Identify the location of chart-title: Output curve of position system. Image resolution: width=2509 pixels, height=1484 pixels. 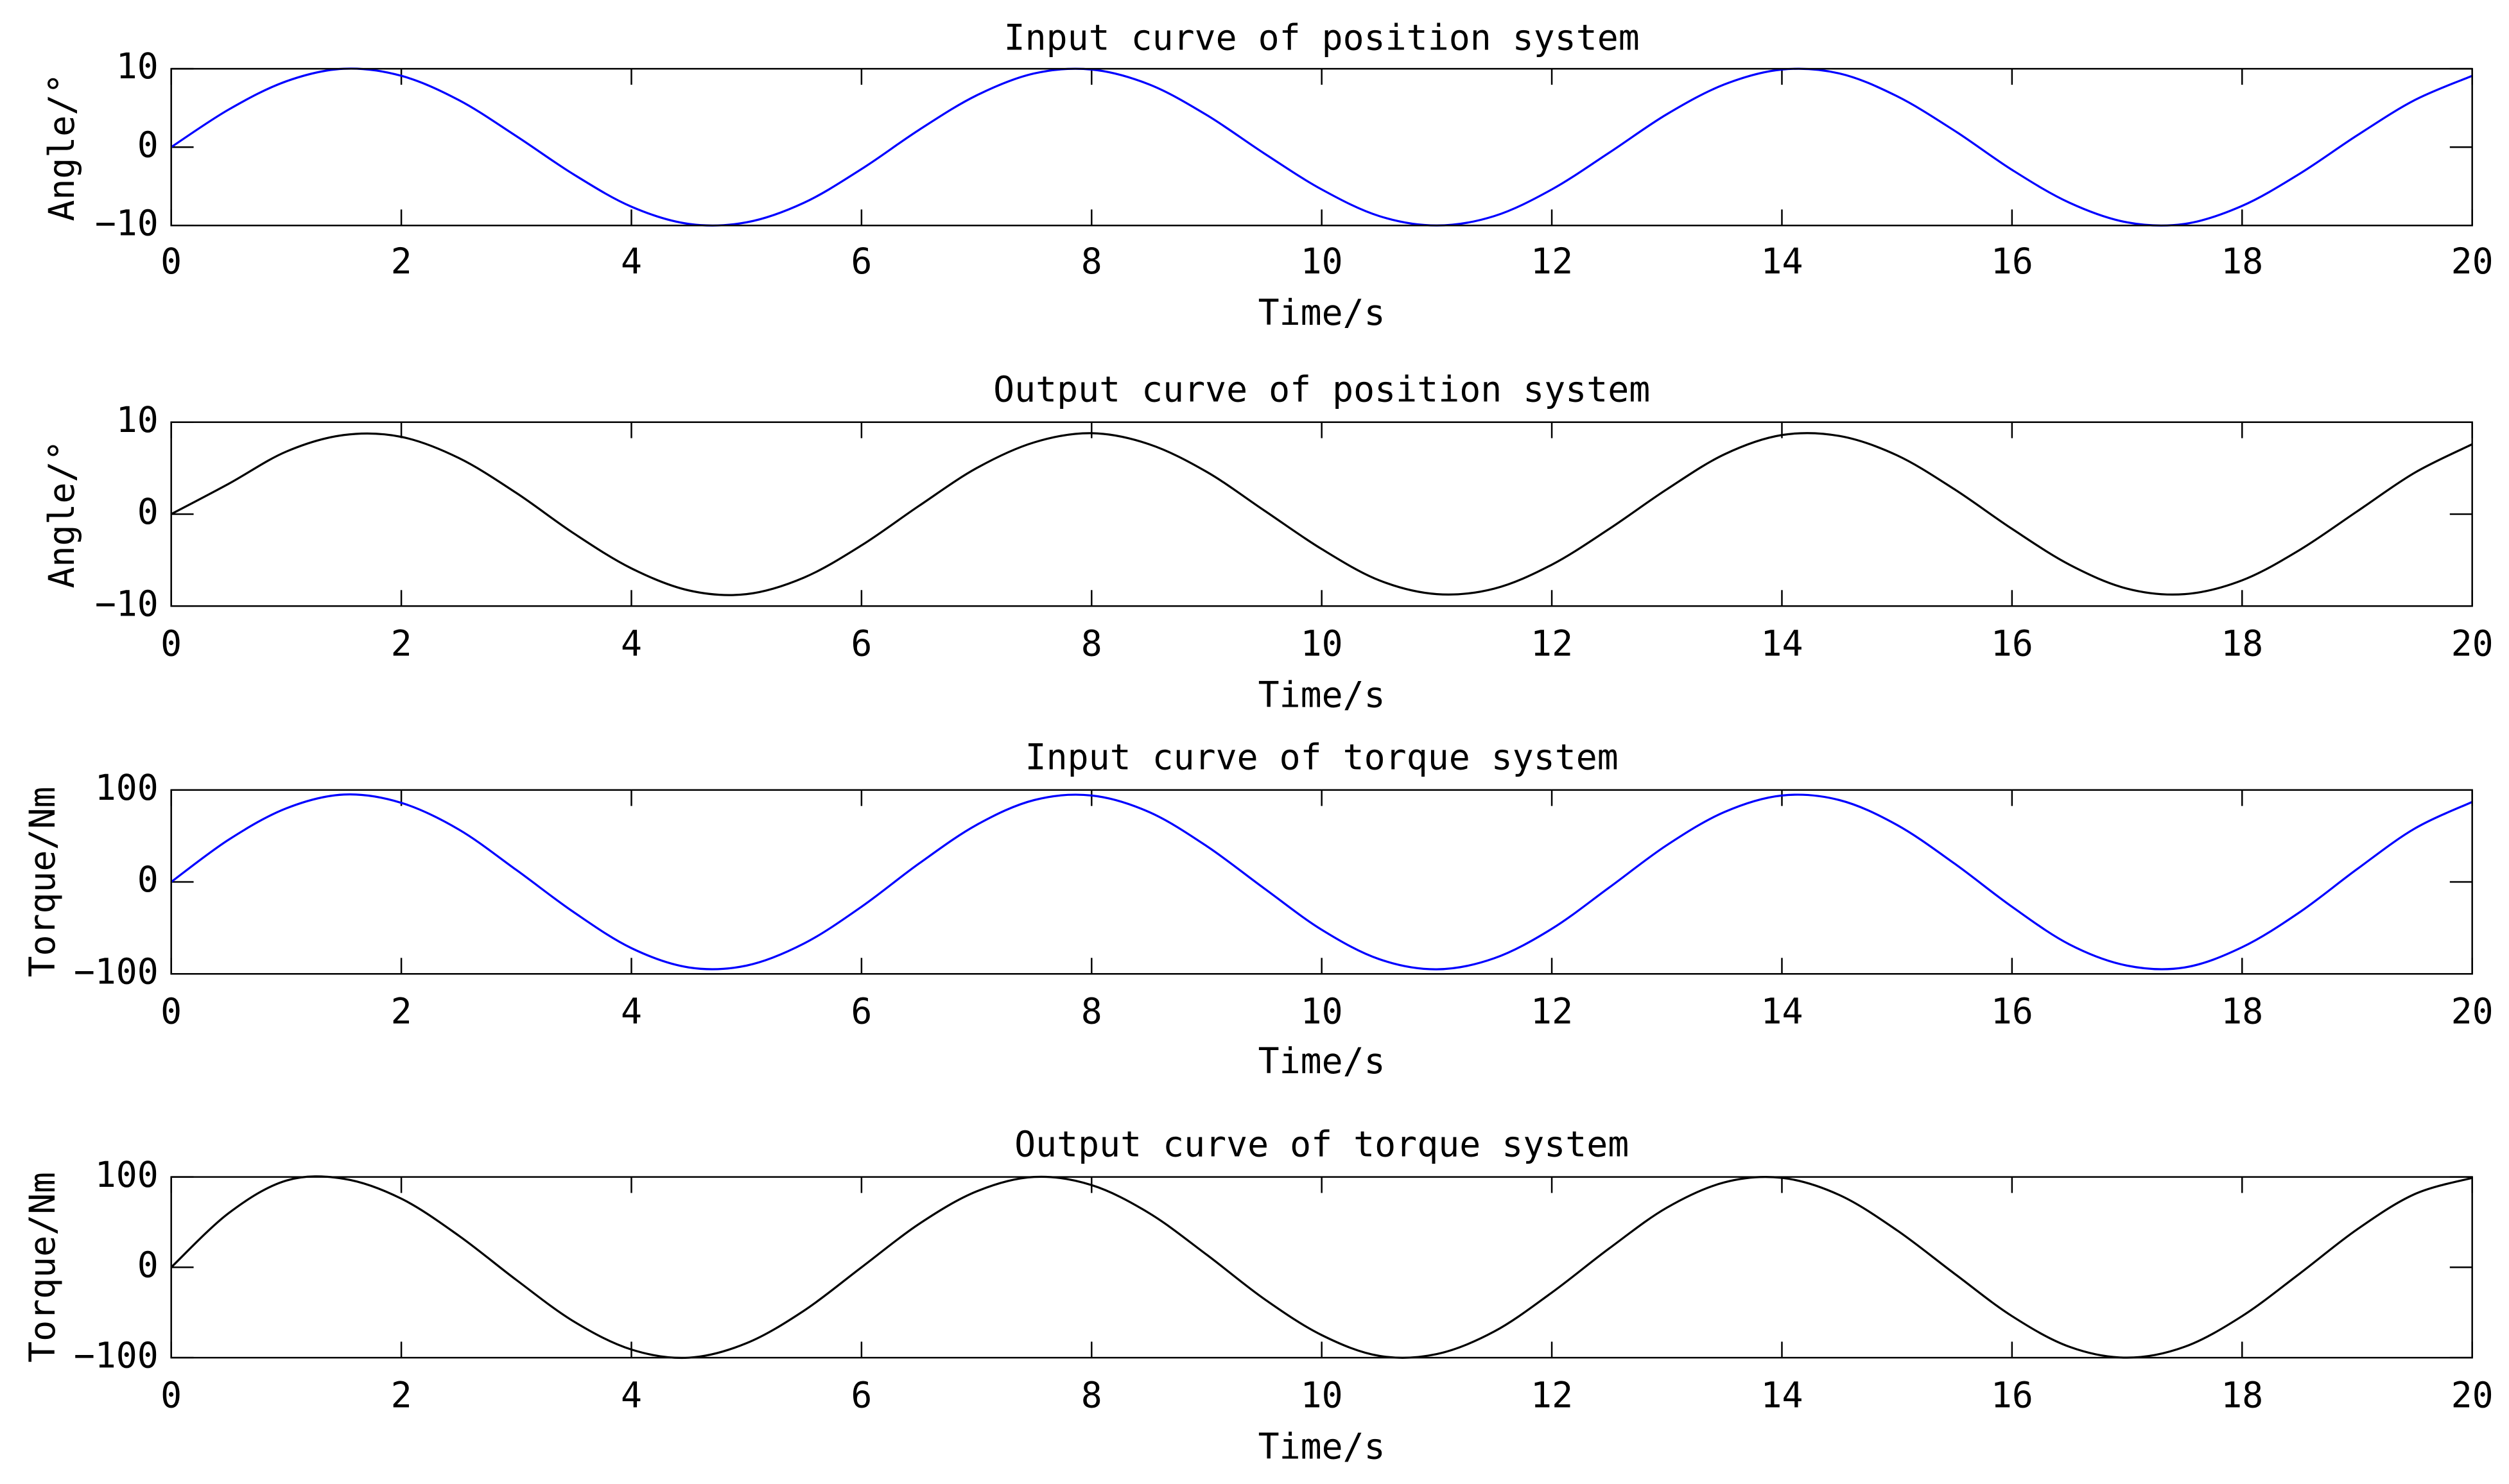
(1321, 389).